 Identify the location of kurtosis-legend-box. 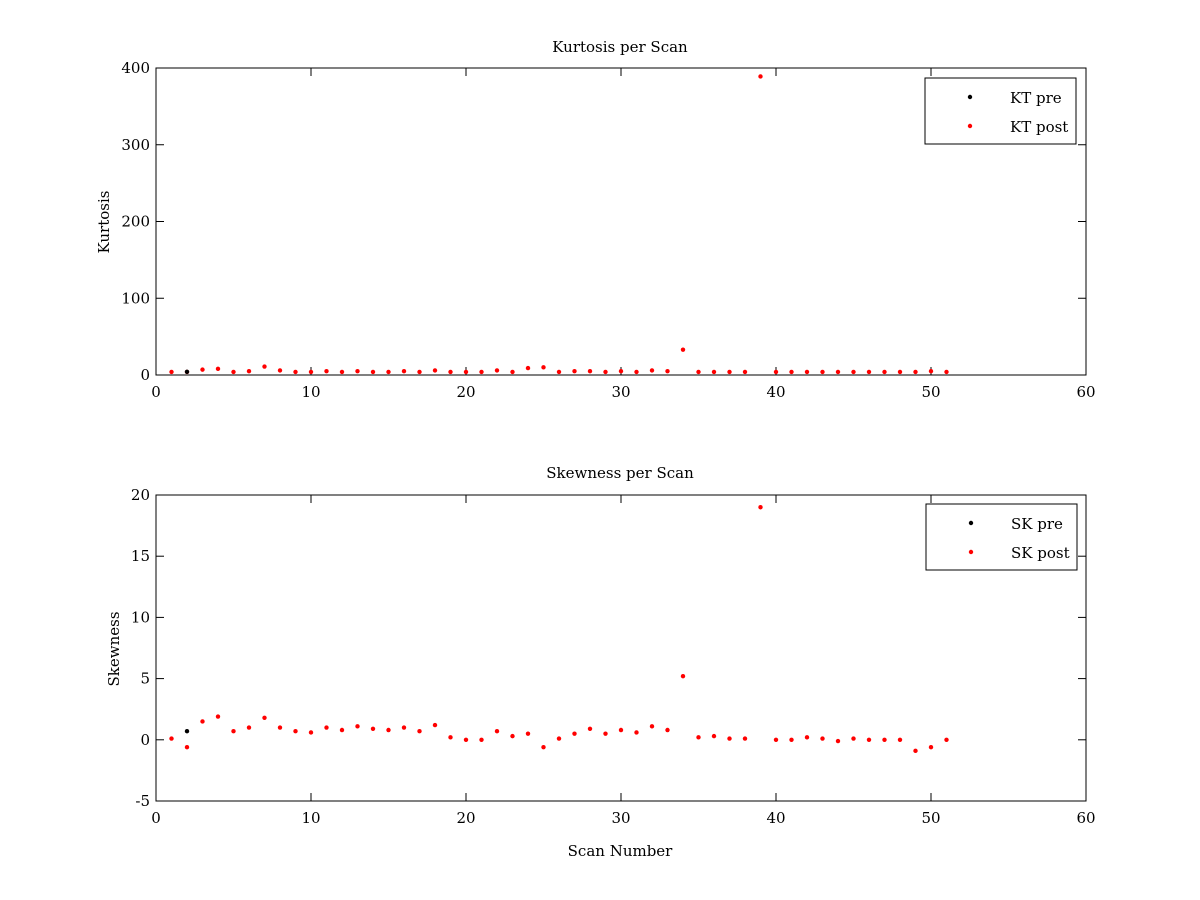
(1000, 111).